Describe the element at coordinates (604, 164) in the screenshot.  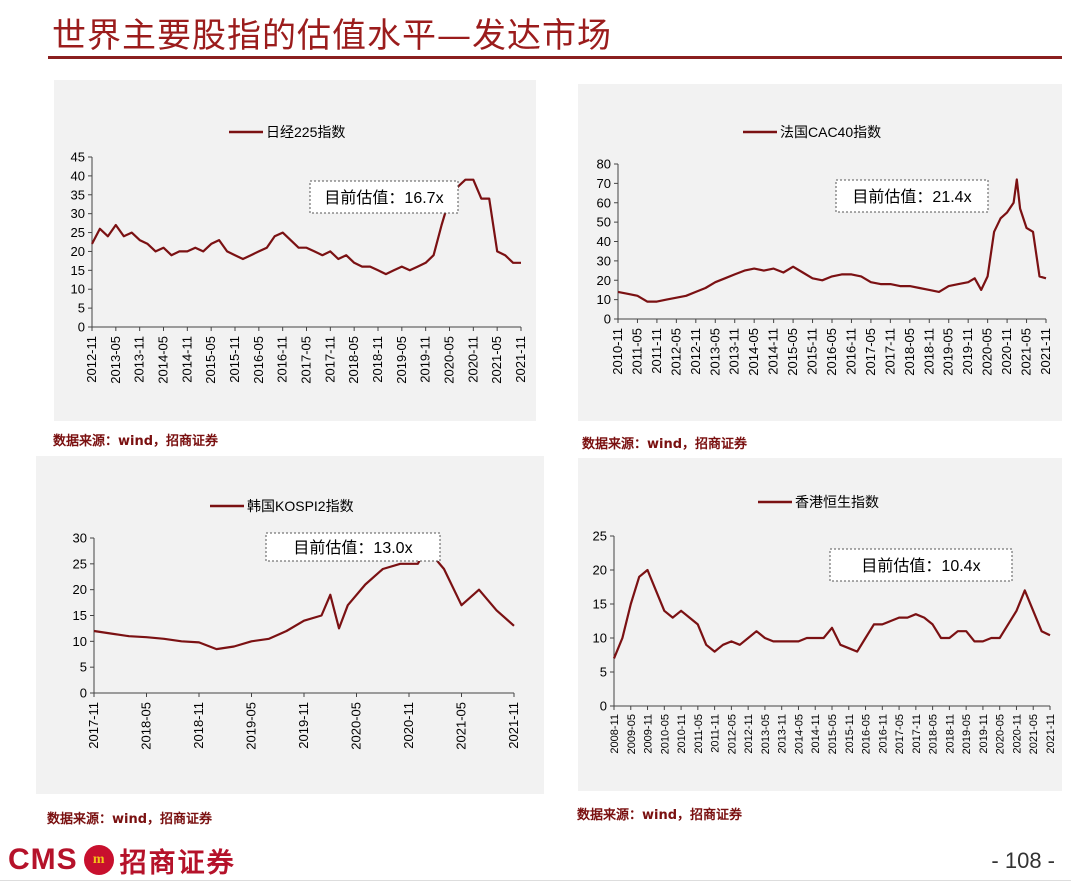
I see `y-tick-label: 80` at that location.